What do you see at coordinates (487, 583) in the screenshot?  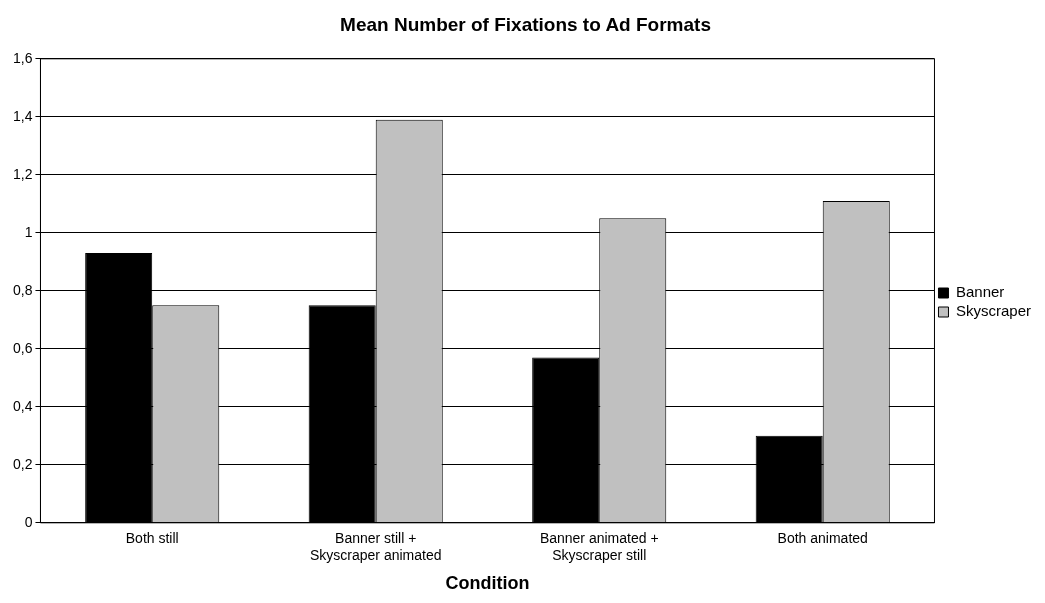 I see `x-axis-title: Condition` at bounding box center [487, 583].